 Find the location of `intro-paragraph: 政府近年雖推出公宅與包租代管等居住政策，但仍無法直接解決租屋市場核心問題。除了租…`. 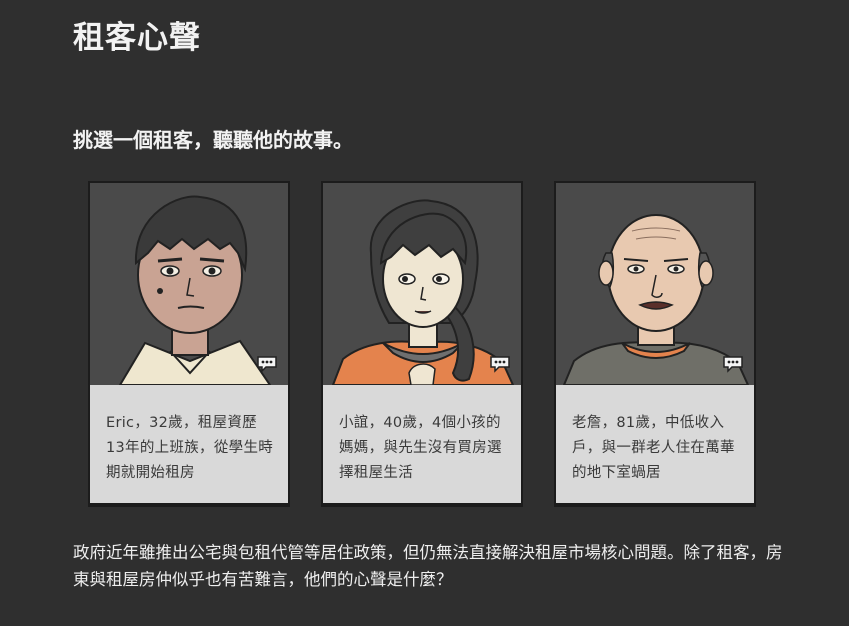

intro-paragraph: 政府近年雖推出公宅與包租代管等居住政策，但仍無法直接解決租屋市場核心問題。除了租… is located at coordinates (428, 566).